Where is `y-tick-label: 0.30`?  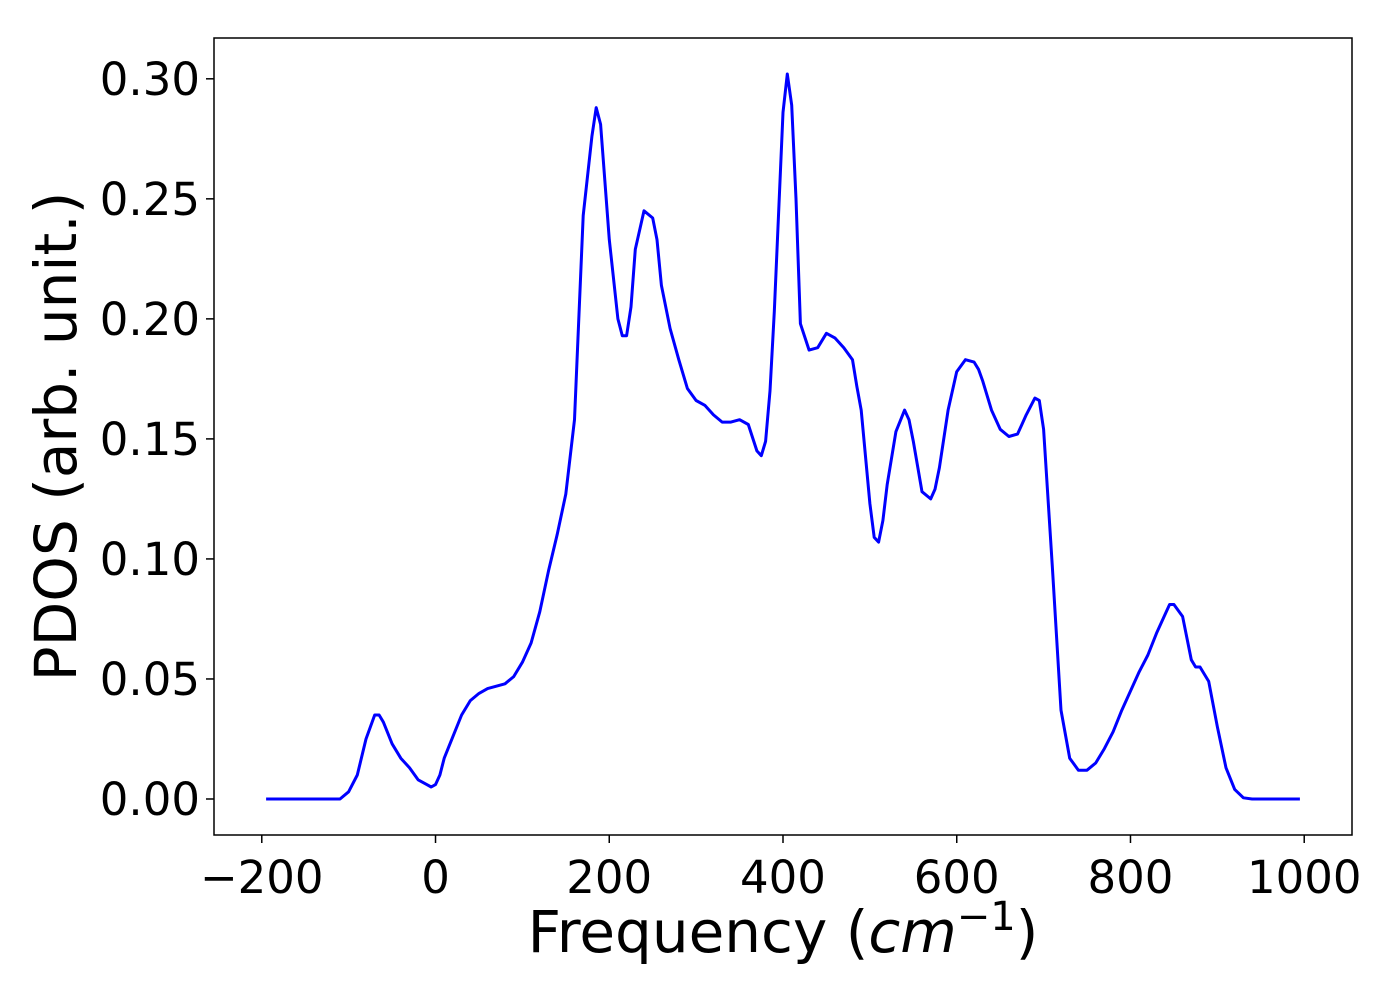 y-tick-label: 0.30 is located at coordinates (150, 79).